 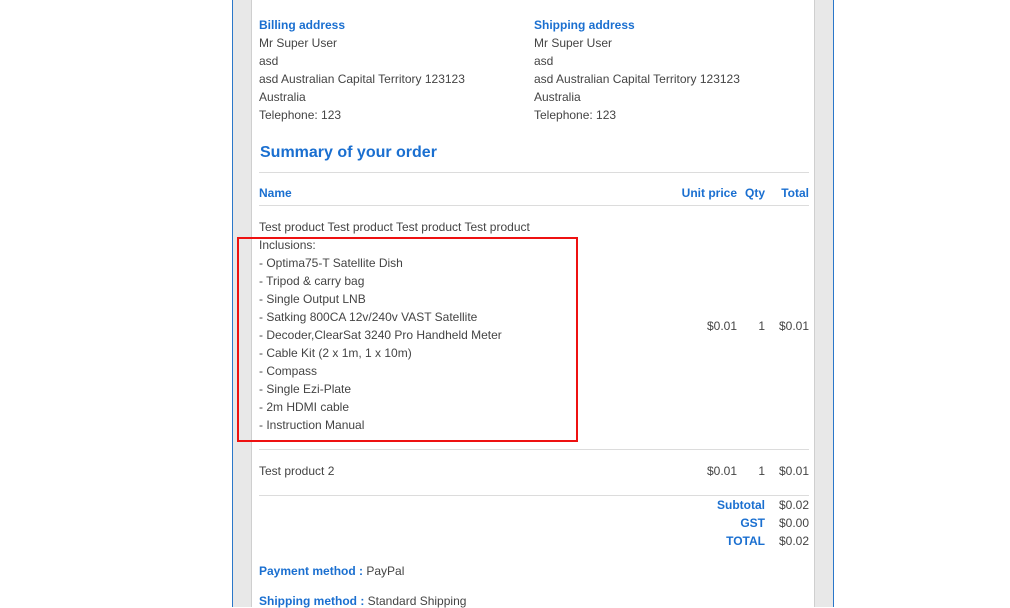 I want to click on billing-line: Australia, so click(x=282, y=97).